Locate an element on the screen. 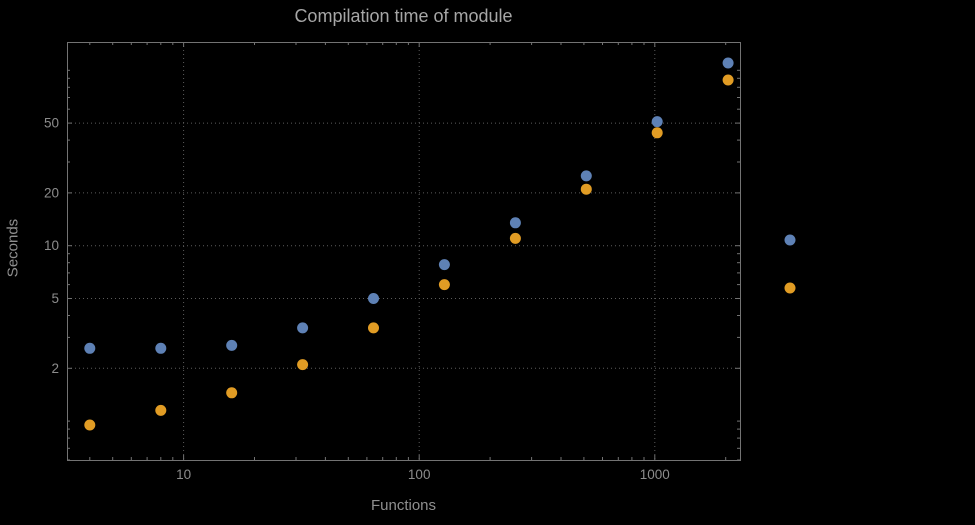 Image resolution: width=975 pixels, height=525 pixels. x-axis-label: Functions is located at coordinates (403, 505).